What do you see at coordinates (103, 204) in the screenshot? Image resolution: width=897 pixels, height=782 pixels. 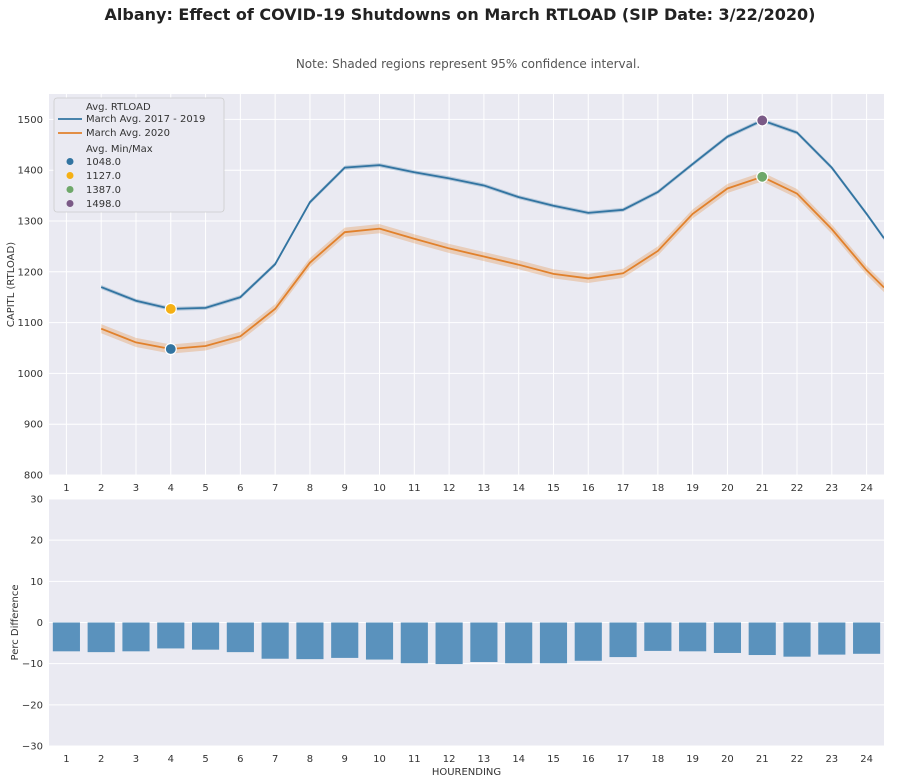 I see `legend-label: 1498.0` at bounding box center [103, 204].